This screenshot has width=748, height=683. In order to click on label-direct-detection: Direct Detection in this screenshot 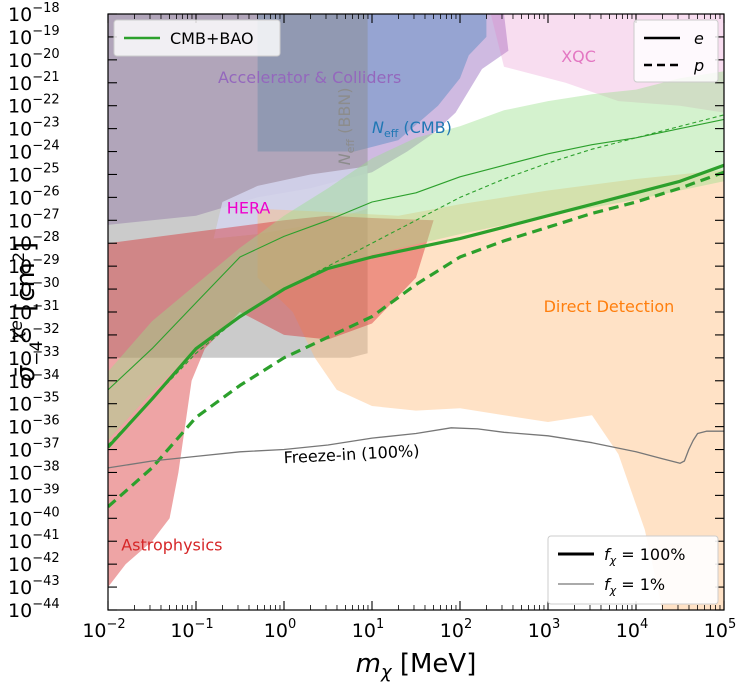, I will do `click(609, 306)`.